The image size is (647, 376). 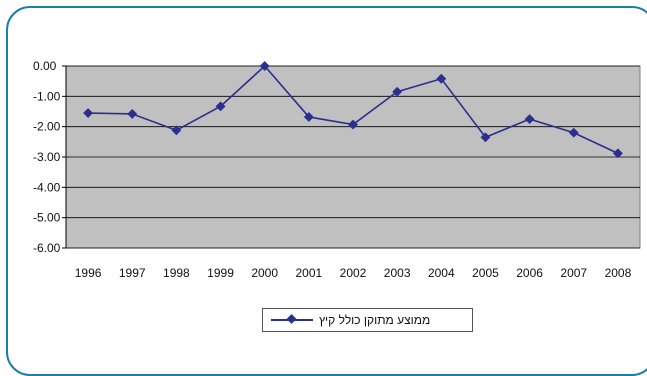 What do you see at coordinates (176, 273) in the screenshot?
I see `x-tick-label: 1998` at bounding box center [176, 273].